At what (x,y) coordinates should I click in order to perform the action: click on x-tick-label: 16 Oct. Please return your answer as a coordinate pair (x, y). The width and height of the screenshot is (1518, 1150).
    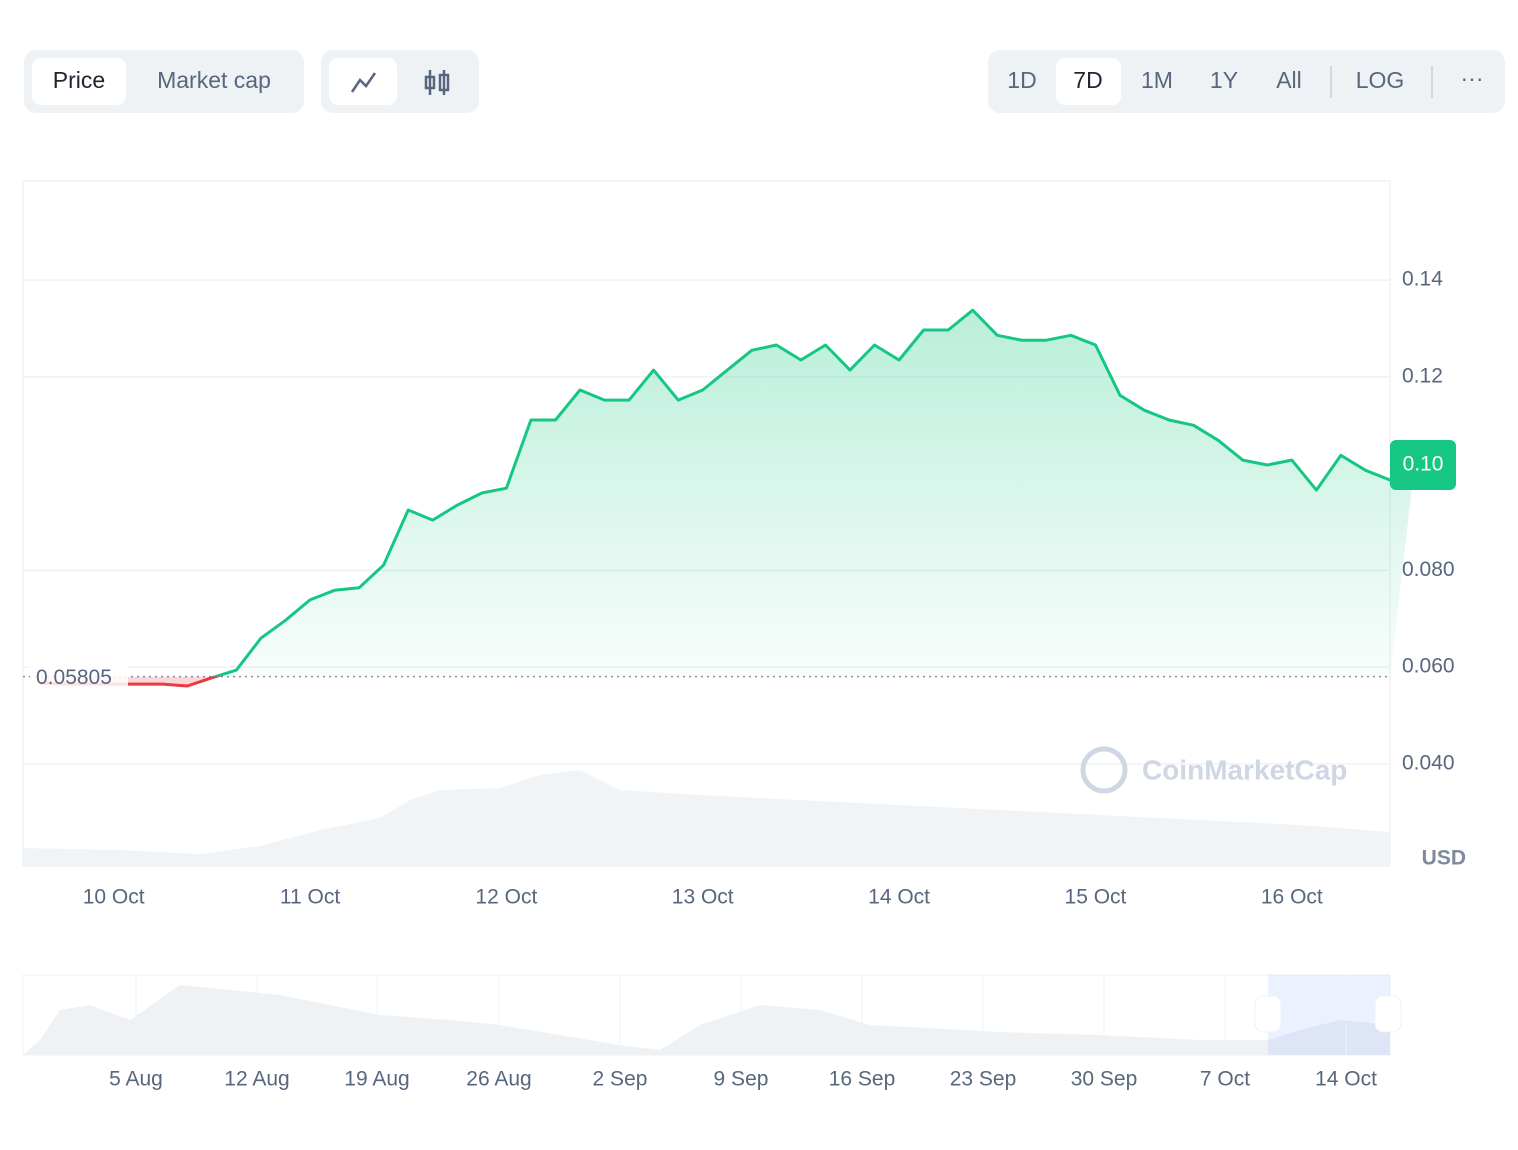
    Looking at the image, I should click on (1292, 897).